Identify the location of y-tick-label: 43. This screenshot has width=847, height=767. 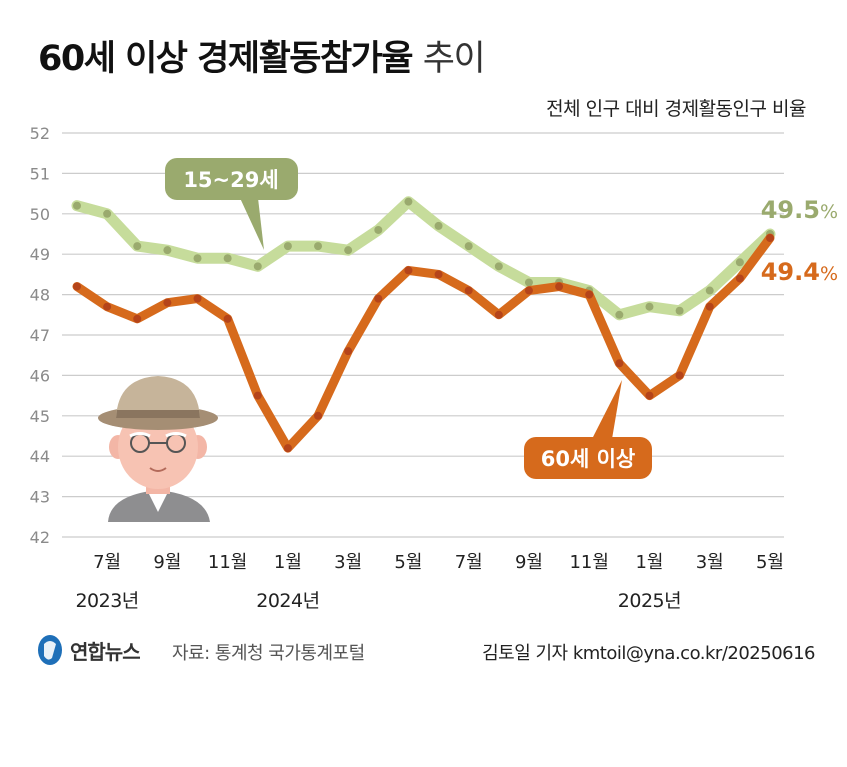
(40, 497).